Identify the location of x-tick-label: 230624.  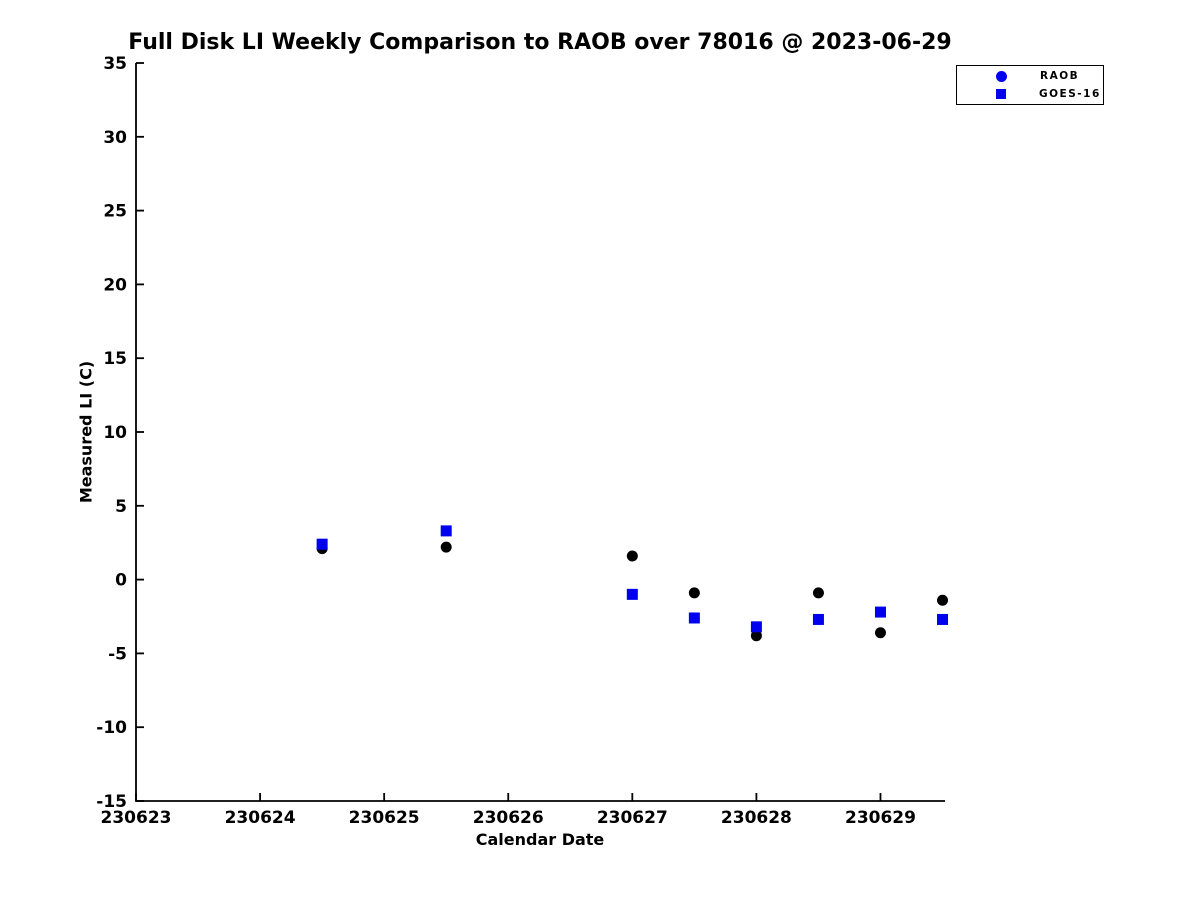
(260, 818).